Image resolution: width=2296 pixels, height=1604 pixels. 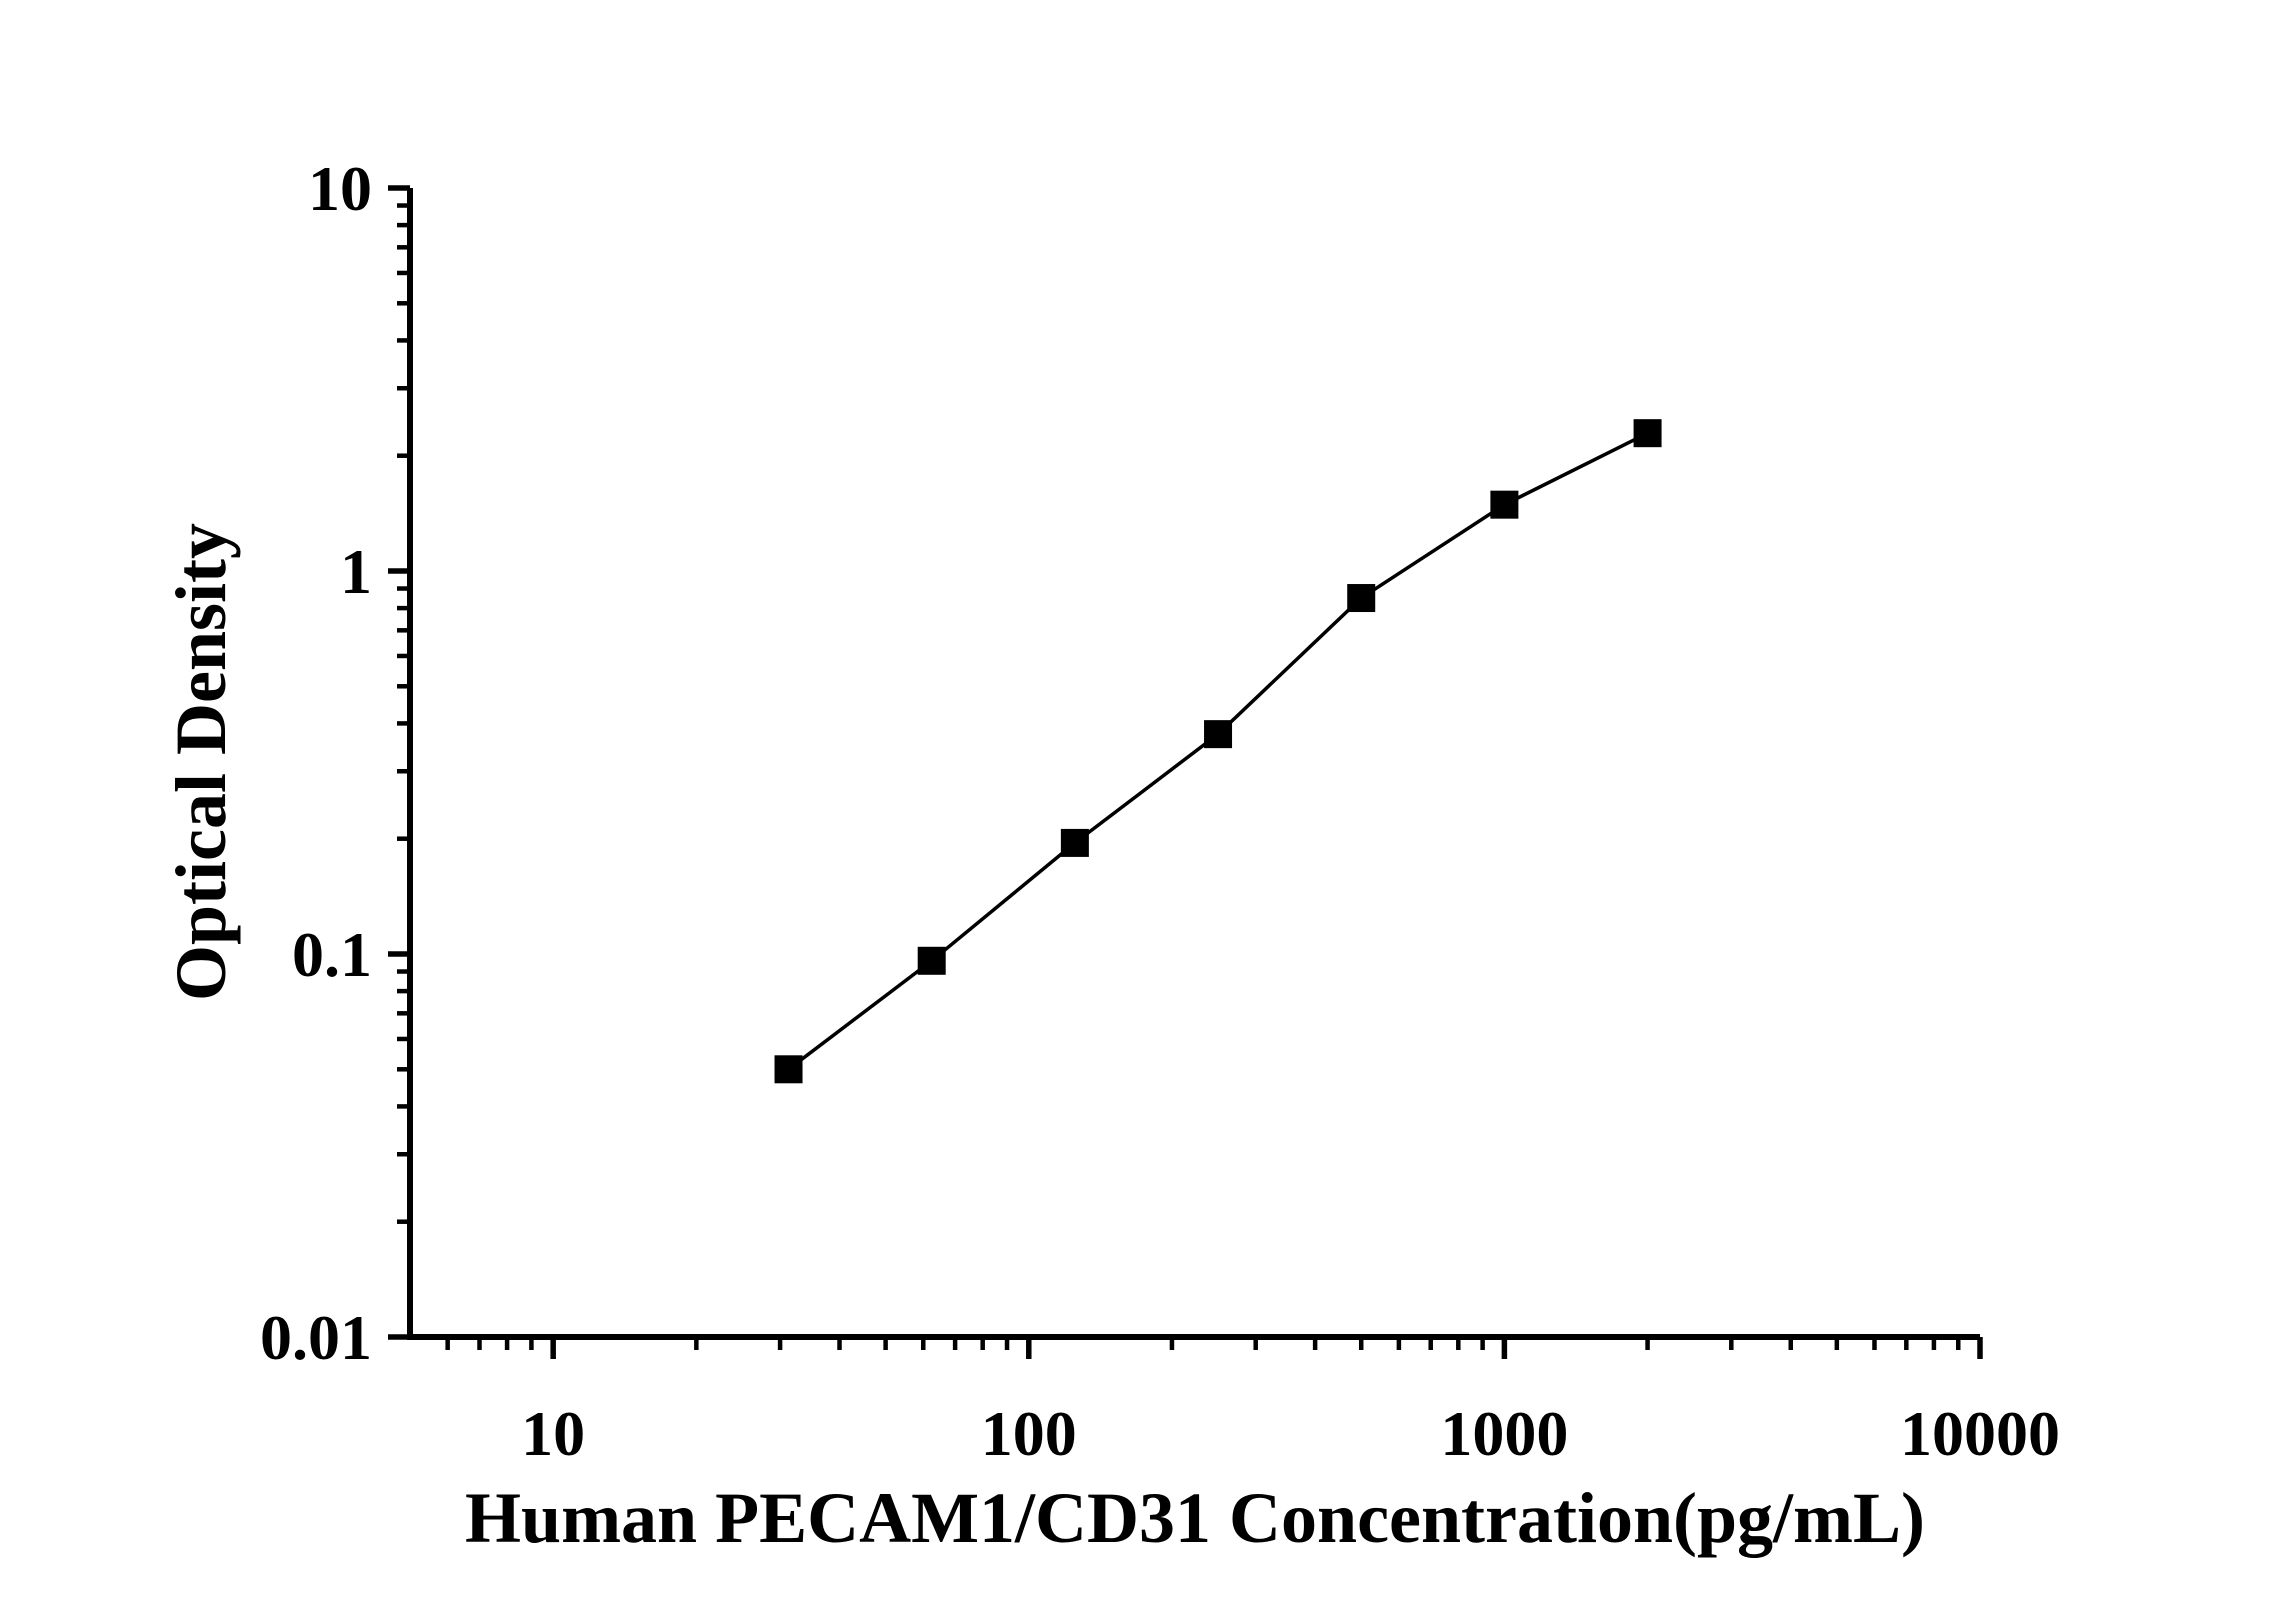 What do you see at coordinates (553, 1433) in the screenshot?
I see `x-tick-label: 10` at bounding box center [553, 1433].